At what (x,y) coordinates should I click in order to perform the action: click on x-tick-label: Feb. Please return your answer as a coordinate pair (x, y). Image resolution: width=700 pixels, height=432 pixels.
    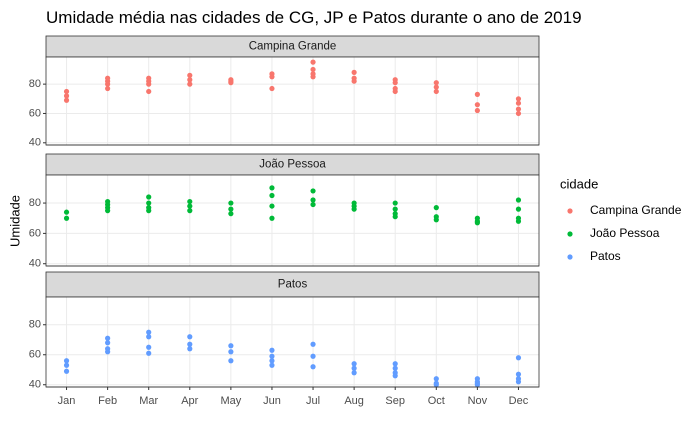
    Looking at the image, I should click on (107, 401).